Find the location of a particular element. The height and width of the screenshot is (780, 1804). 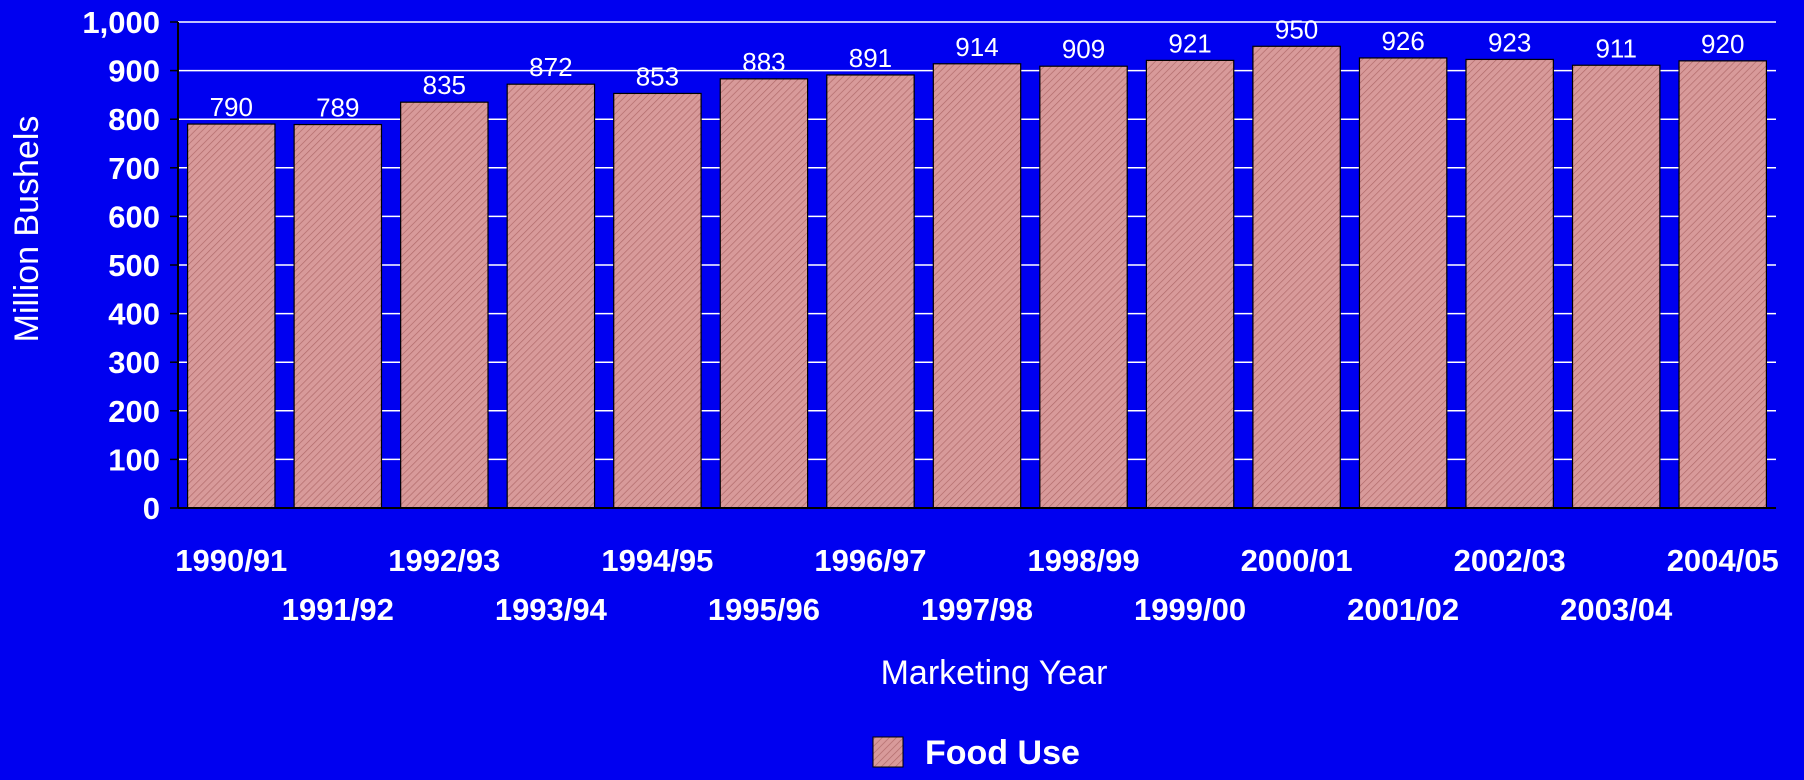

x-tick-label: 1998/99 is located at coordinates (1084, 560).